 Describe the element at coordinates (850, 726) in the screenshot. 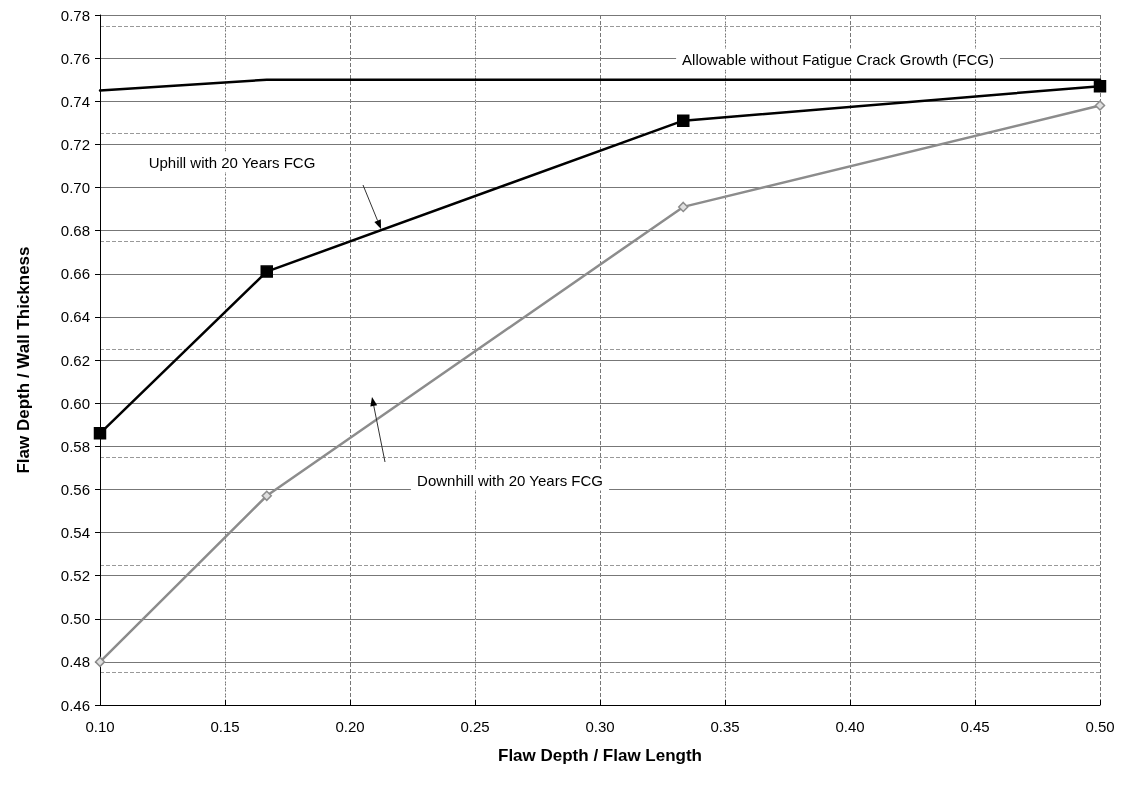

I see `x-tick-label: 0.40` at that location.